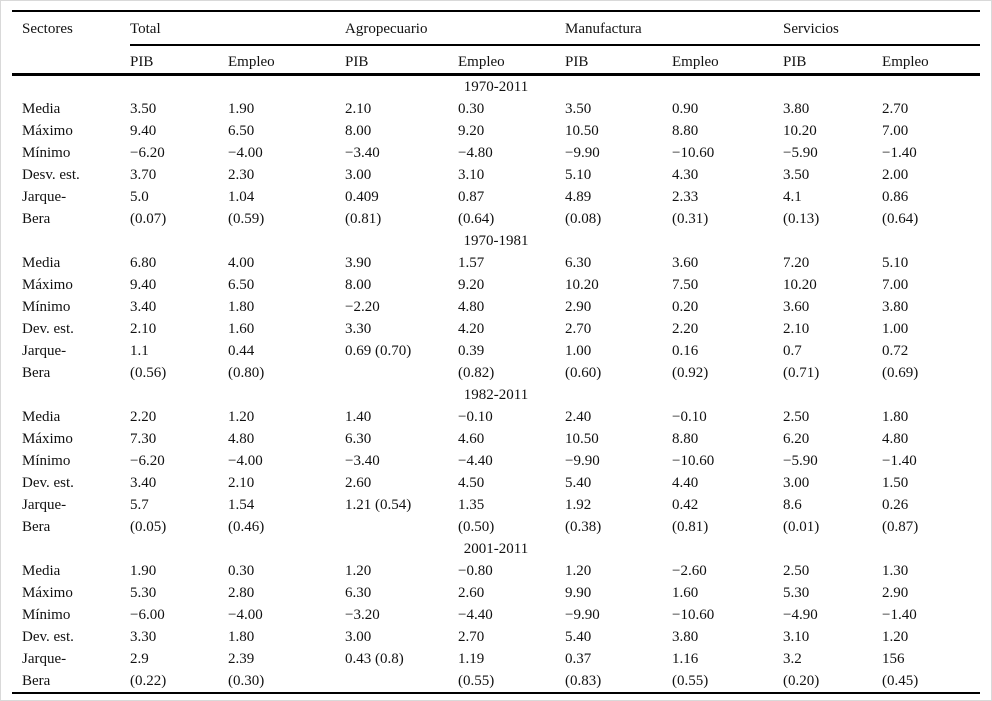  What do you see at coordinates (578, 174) in the screenshot?
I see `table-cell: 5.10` at bounding box center [578, 174].